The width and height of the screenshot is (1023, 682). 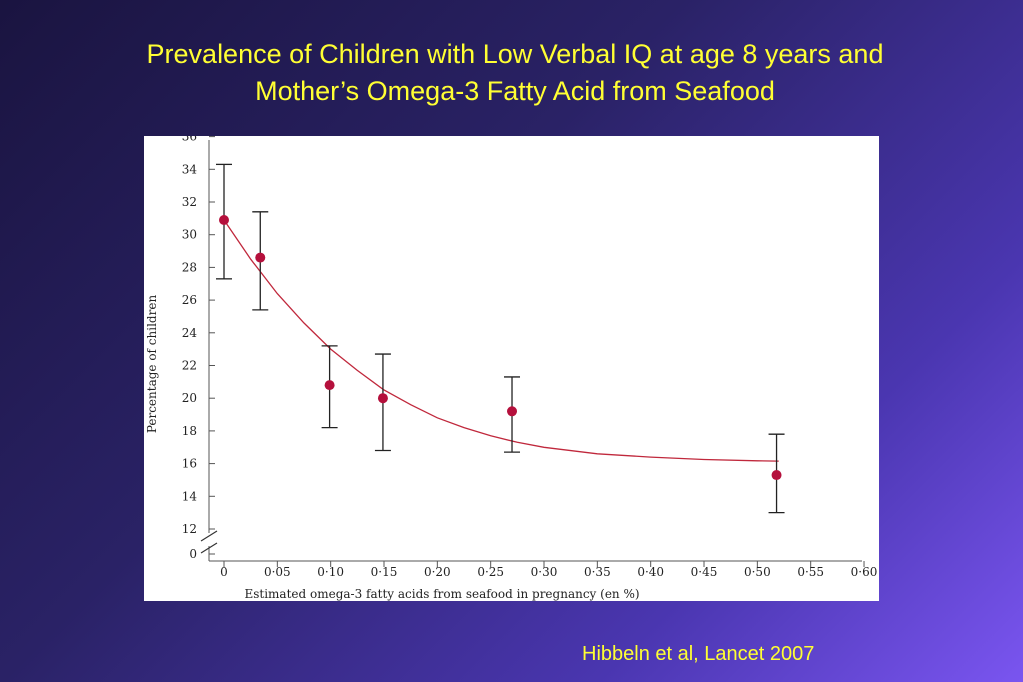 I want to click on x-tick-label: 0·35, so click(x=597, y=572).